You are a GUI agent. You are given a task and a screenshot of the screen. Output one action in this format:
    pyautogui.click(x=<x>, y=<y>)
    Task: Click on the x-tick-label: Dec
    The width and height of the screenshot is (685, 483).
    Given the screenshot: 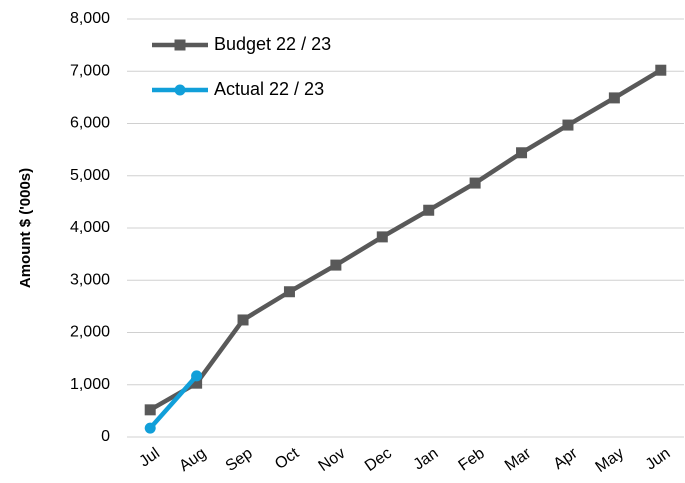 What is the action you would take?
    pyautogui.click(x=378, y=460)
    